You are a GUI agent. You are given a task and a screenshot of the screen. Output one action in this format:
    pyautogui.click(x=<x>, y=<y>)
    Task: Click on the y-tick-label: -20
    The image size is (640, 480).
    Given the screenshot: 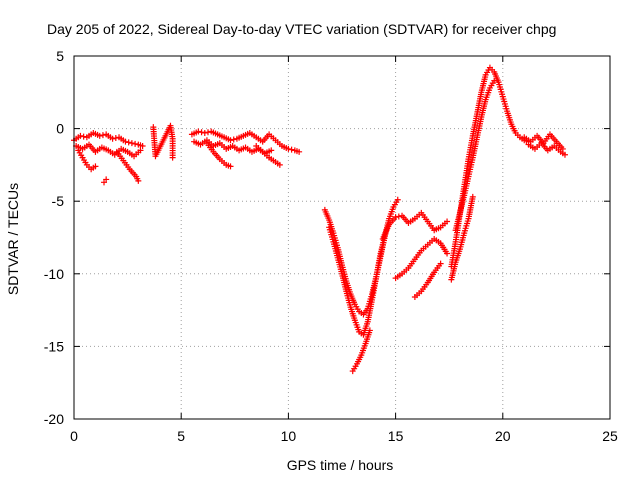 What is the action you would take?
    pyautogui.click(x=54, y=419)
    